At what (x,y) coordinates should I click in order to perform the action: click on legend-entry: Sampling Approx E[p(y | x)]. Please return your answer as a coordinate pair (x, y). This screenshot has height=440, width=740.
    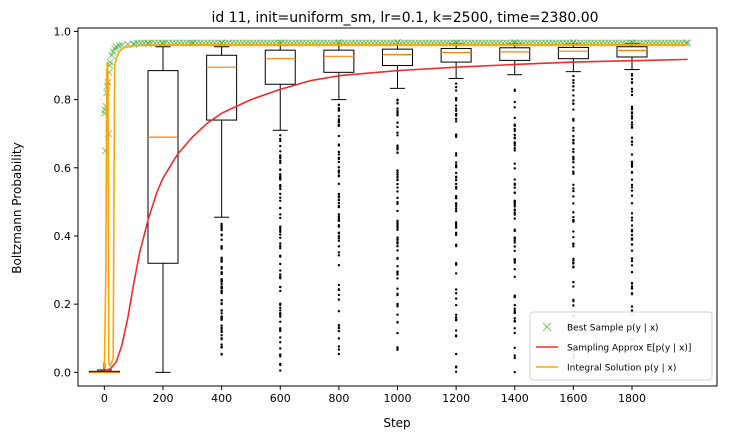
    Looking at the image, I should click on (629, 349).